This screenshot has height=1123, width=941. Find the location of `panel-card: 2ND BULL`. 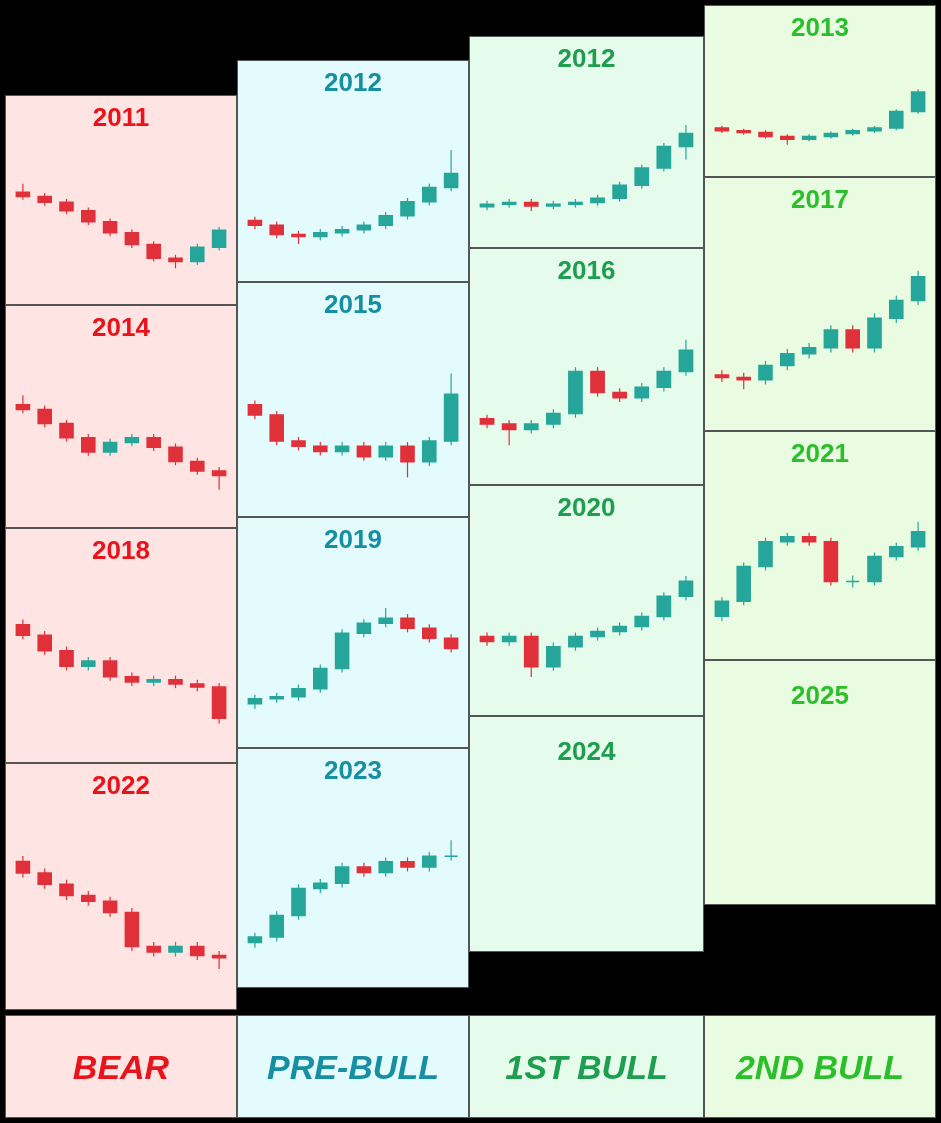

panel-card: 2ND BULL is located at coordinates (820, 1066).